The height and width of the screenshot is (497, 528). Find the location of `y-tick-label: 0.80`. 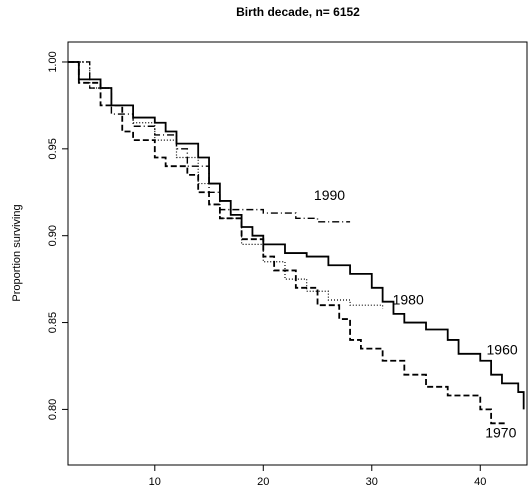

y-tick-label: 0.80 is located at coordinates (53, 409).